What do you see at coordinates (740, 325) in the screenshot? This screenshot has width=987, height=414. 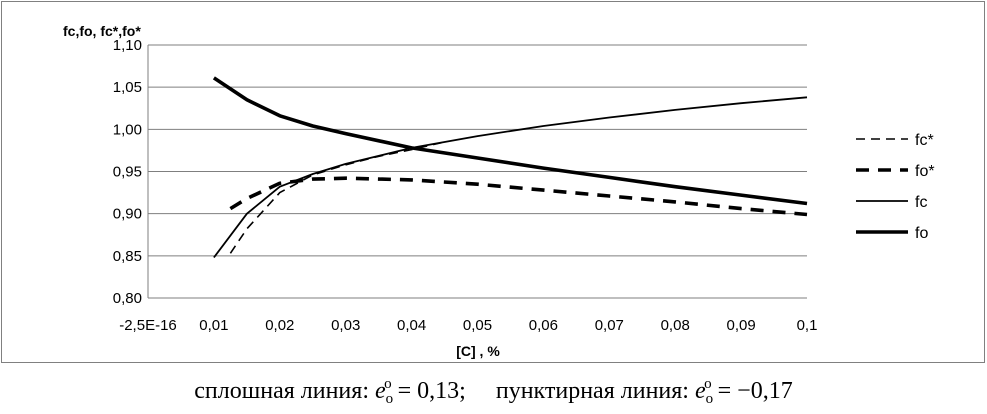 I see `x-tick-label: 0,09` at bounding box center [740, 325].